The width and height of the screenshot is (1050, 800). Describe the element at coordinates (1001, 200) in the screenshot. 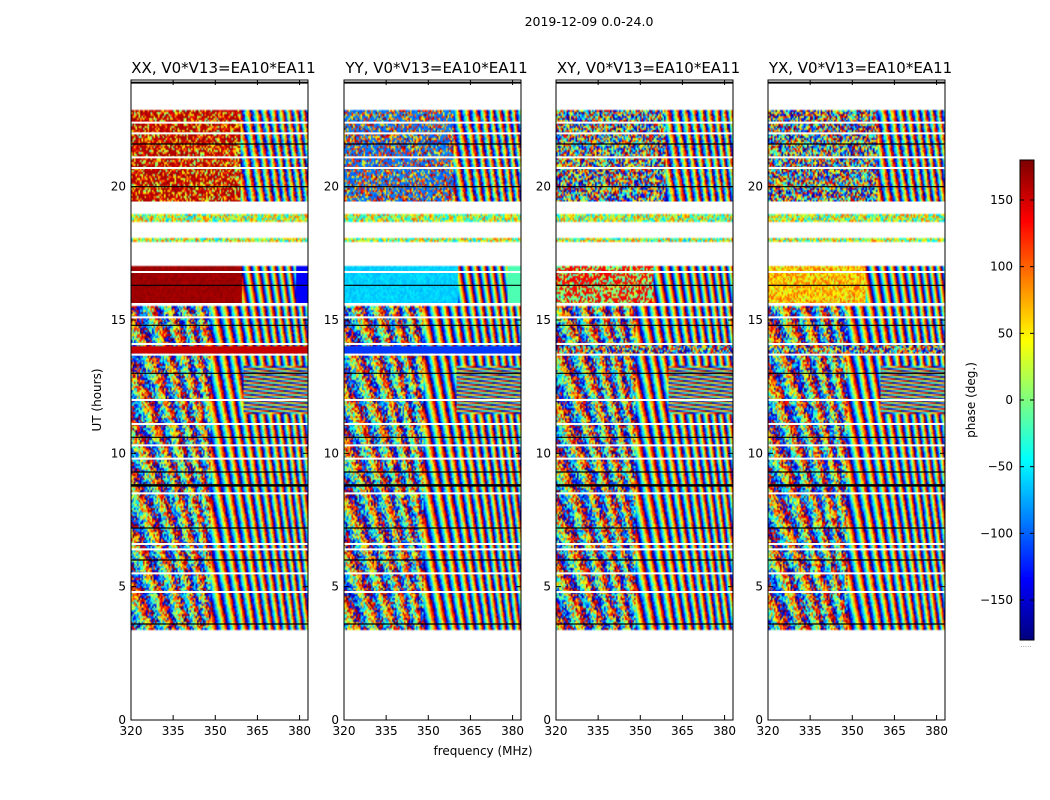

I see `colorbar-tick-label: 150` at that location.